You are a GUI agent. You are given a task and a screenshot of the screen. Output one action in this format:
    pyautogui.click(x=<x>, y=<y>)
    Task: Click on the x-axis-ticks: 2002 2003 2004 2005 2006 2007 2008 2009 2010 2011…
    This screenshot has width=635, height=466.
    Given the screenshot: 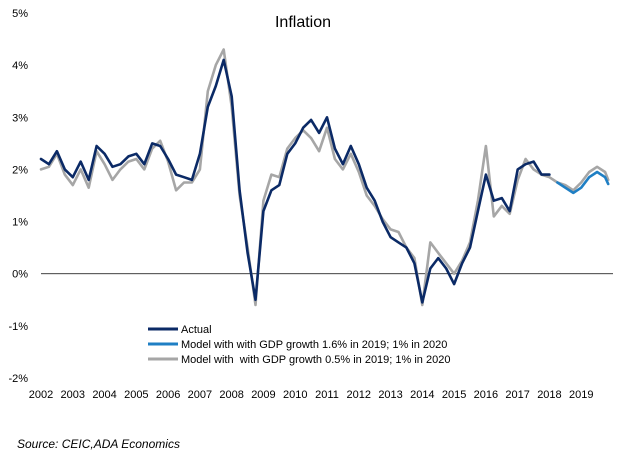 What is the action you would take?
    pyautogui.click(x=311, y=395)
    